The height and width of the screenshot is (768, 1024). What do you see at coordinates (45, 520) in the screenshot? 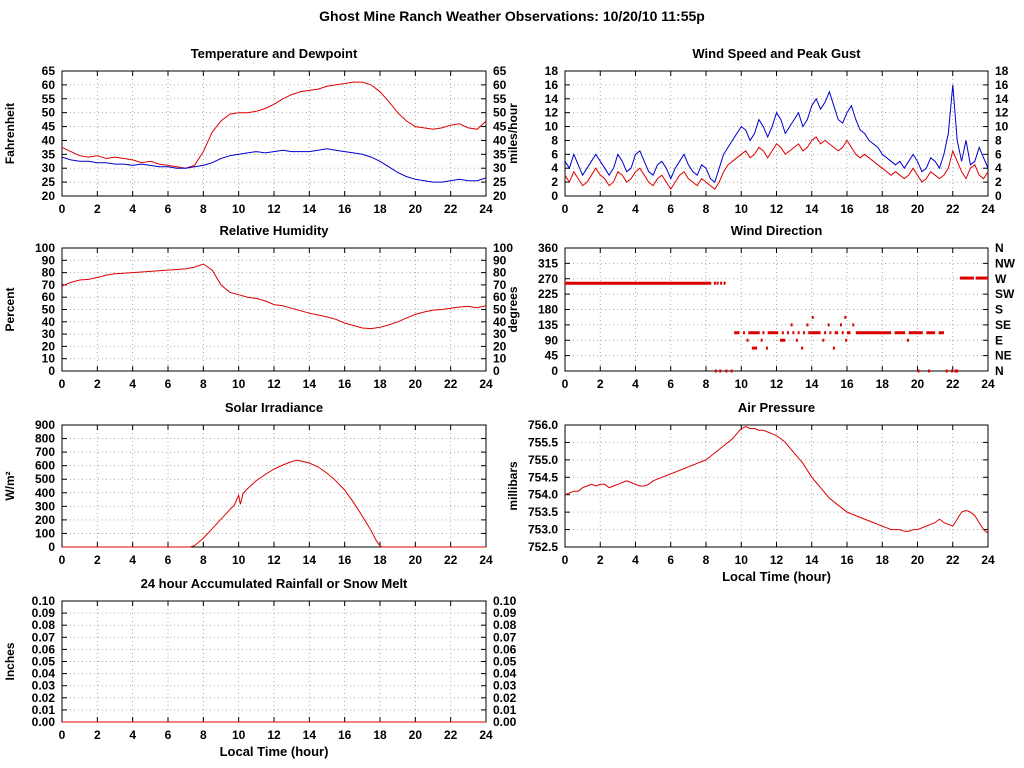
I see `svg-text: 200` at bounding box center [45, 520].